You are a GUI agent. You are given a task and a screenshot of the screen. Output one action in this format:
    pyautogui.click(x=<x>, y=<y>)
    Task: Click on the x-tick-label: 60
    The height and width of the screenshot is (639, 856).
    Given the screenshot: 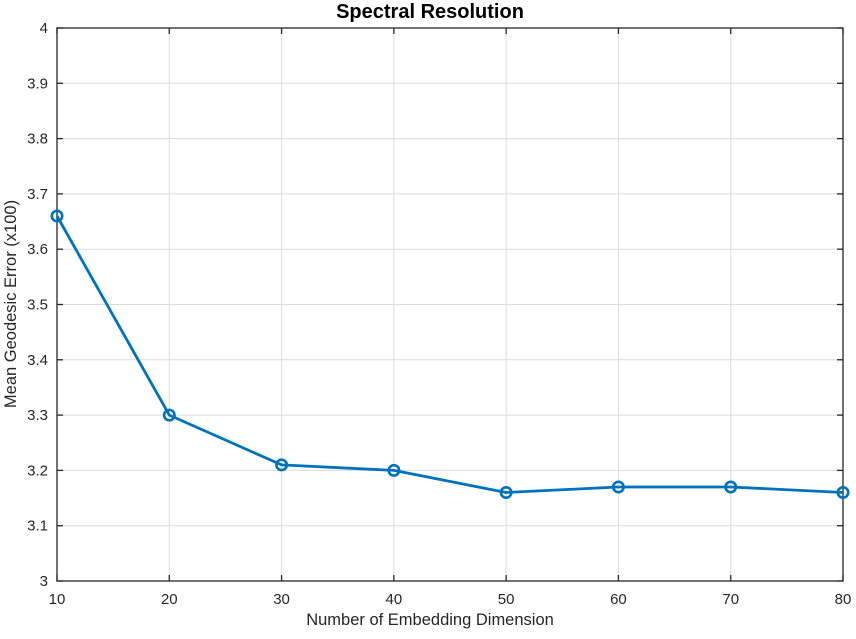 What is the action you would take?
    pyautogui.click(x=618, y=599)
    